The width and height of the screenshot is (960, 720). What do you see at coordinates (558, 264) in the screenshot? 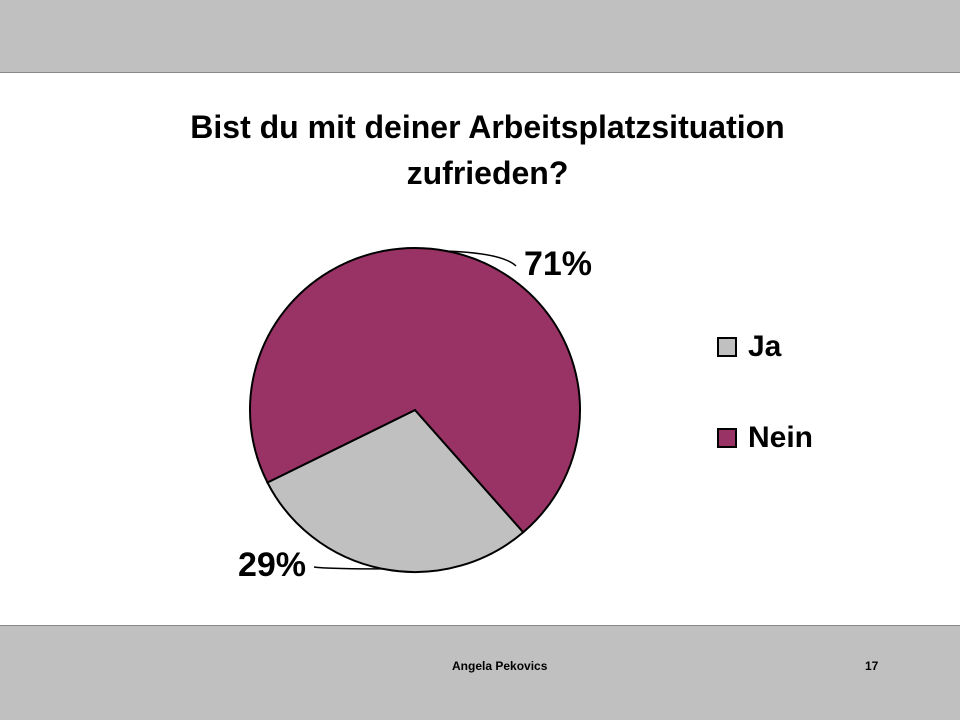
I see `data-label: 71%` at bounding box center [558, 264].